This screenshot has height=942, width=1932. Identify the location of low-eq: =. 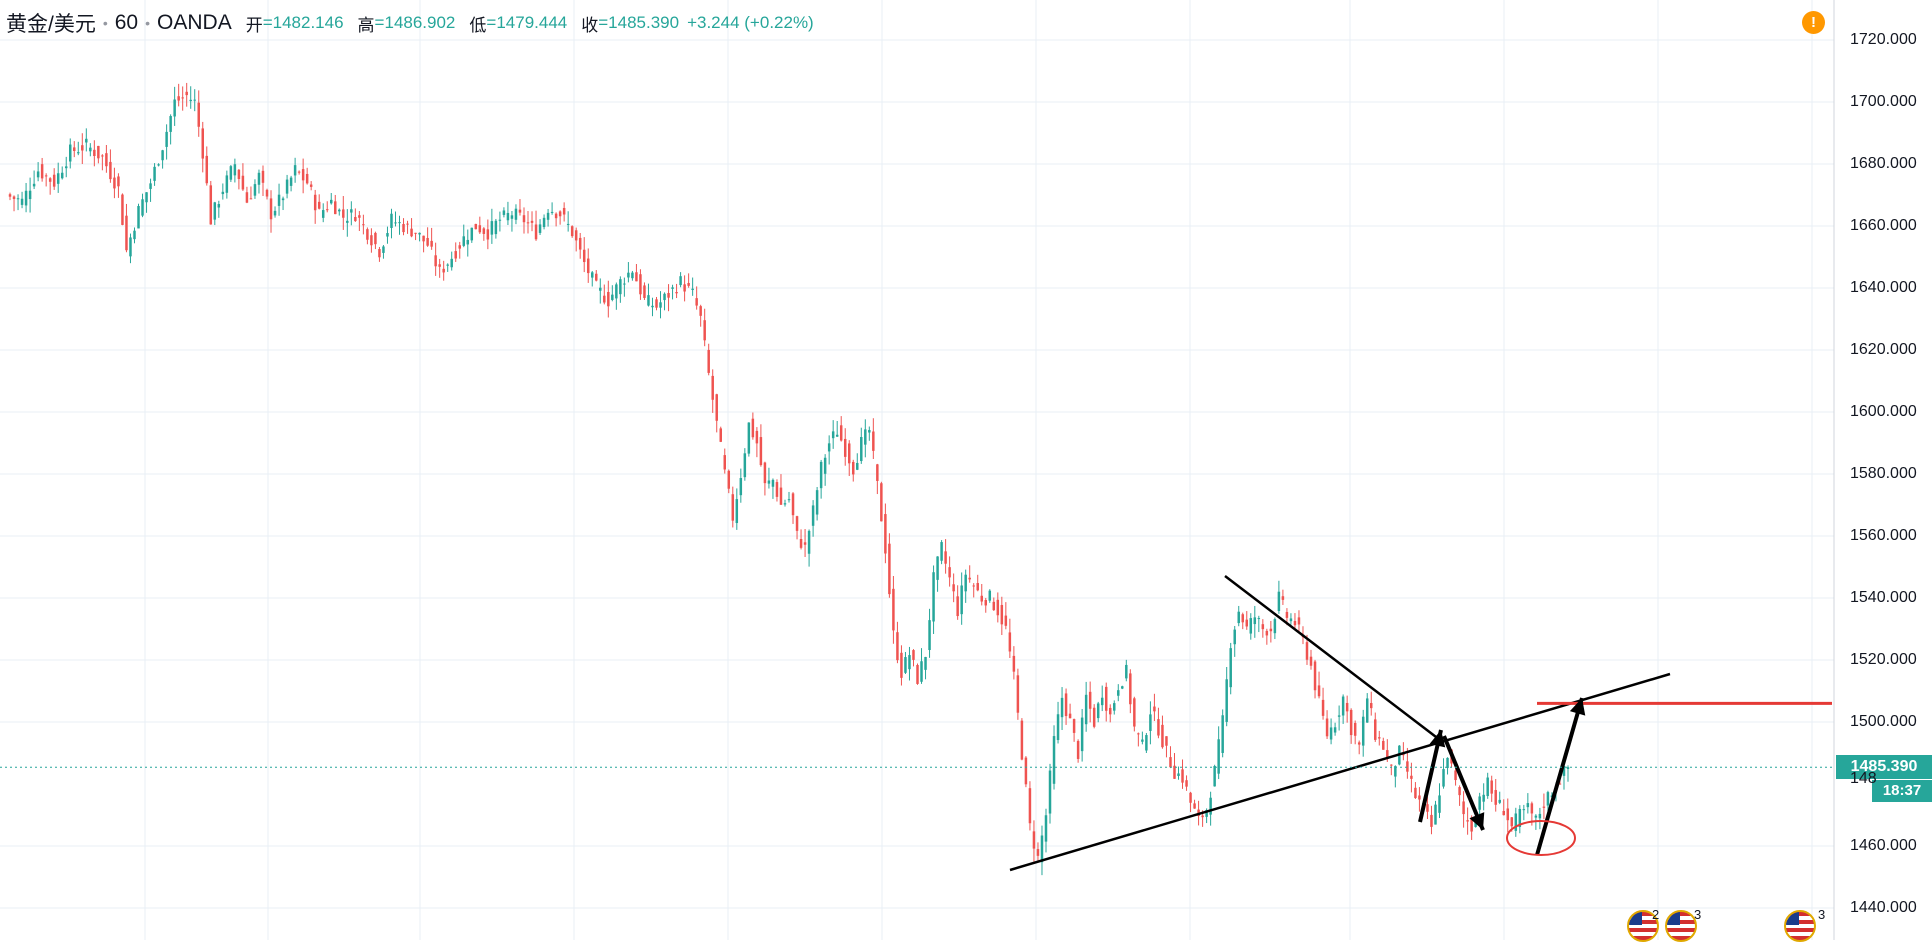
(491, 22).